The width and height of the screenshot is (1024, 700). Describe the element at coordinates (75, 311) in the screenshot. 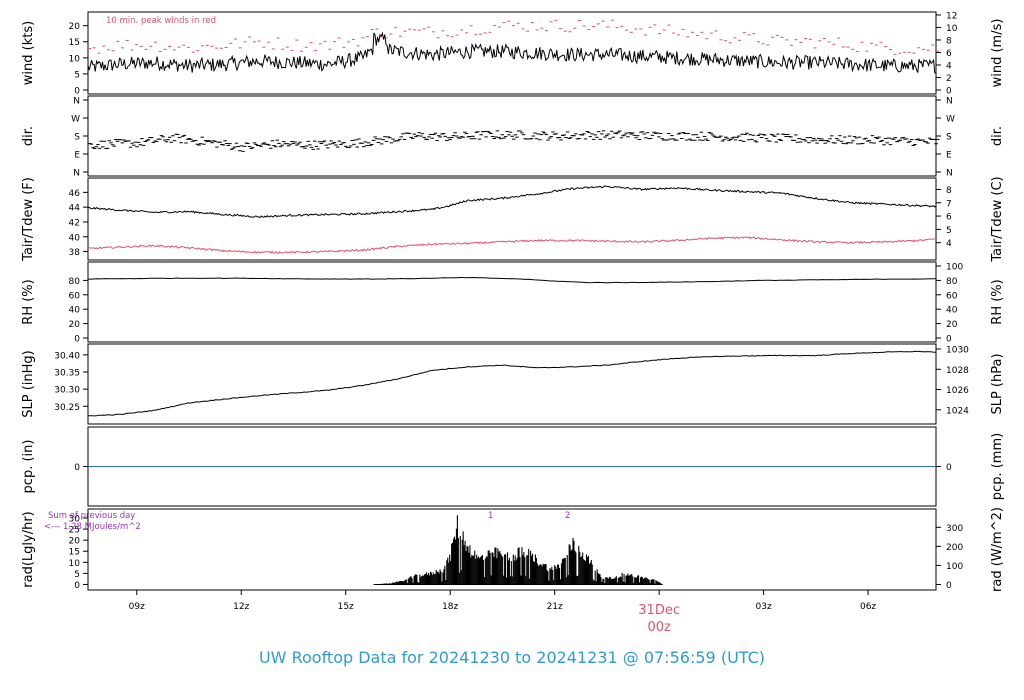

I see `left-tick-label-rh: 40` at that location.